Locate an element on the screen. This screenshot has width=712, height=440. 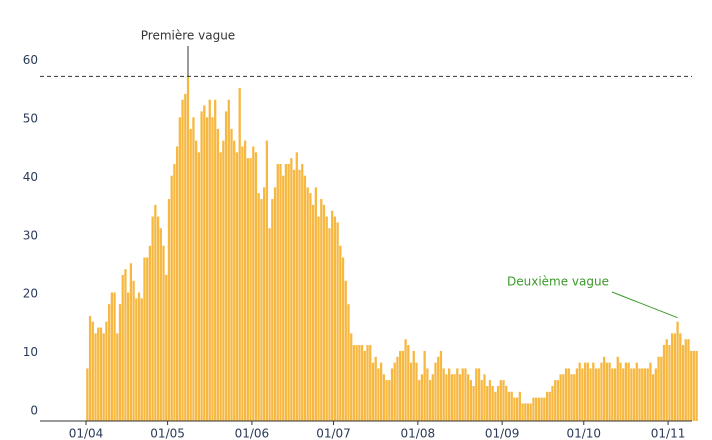
y-tick-label: 10 is located at coordinates (30, 352).